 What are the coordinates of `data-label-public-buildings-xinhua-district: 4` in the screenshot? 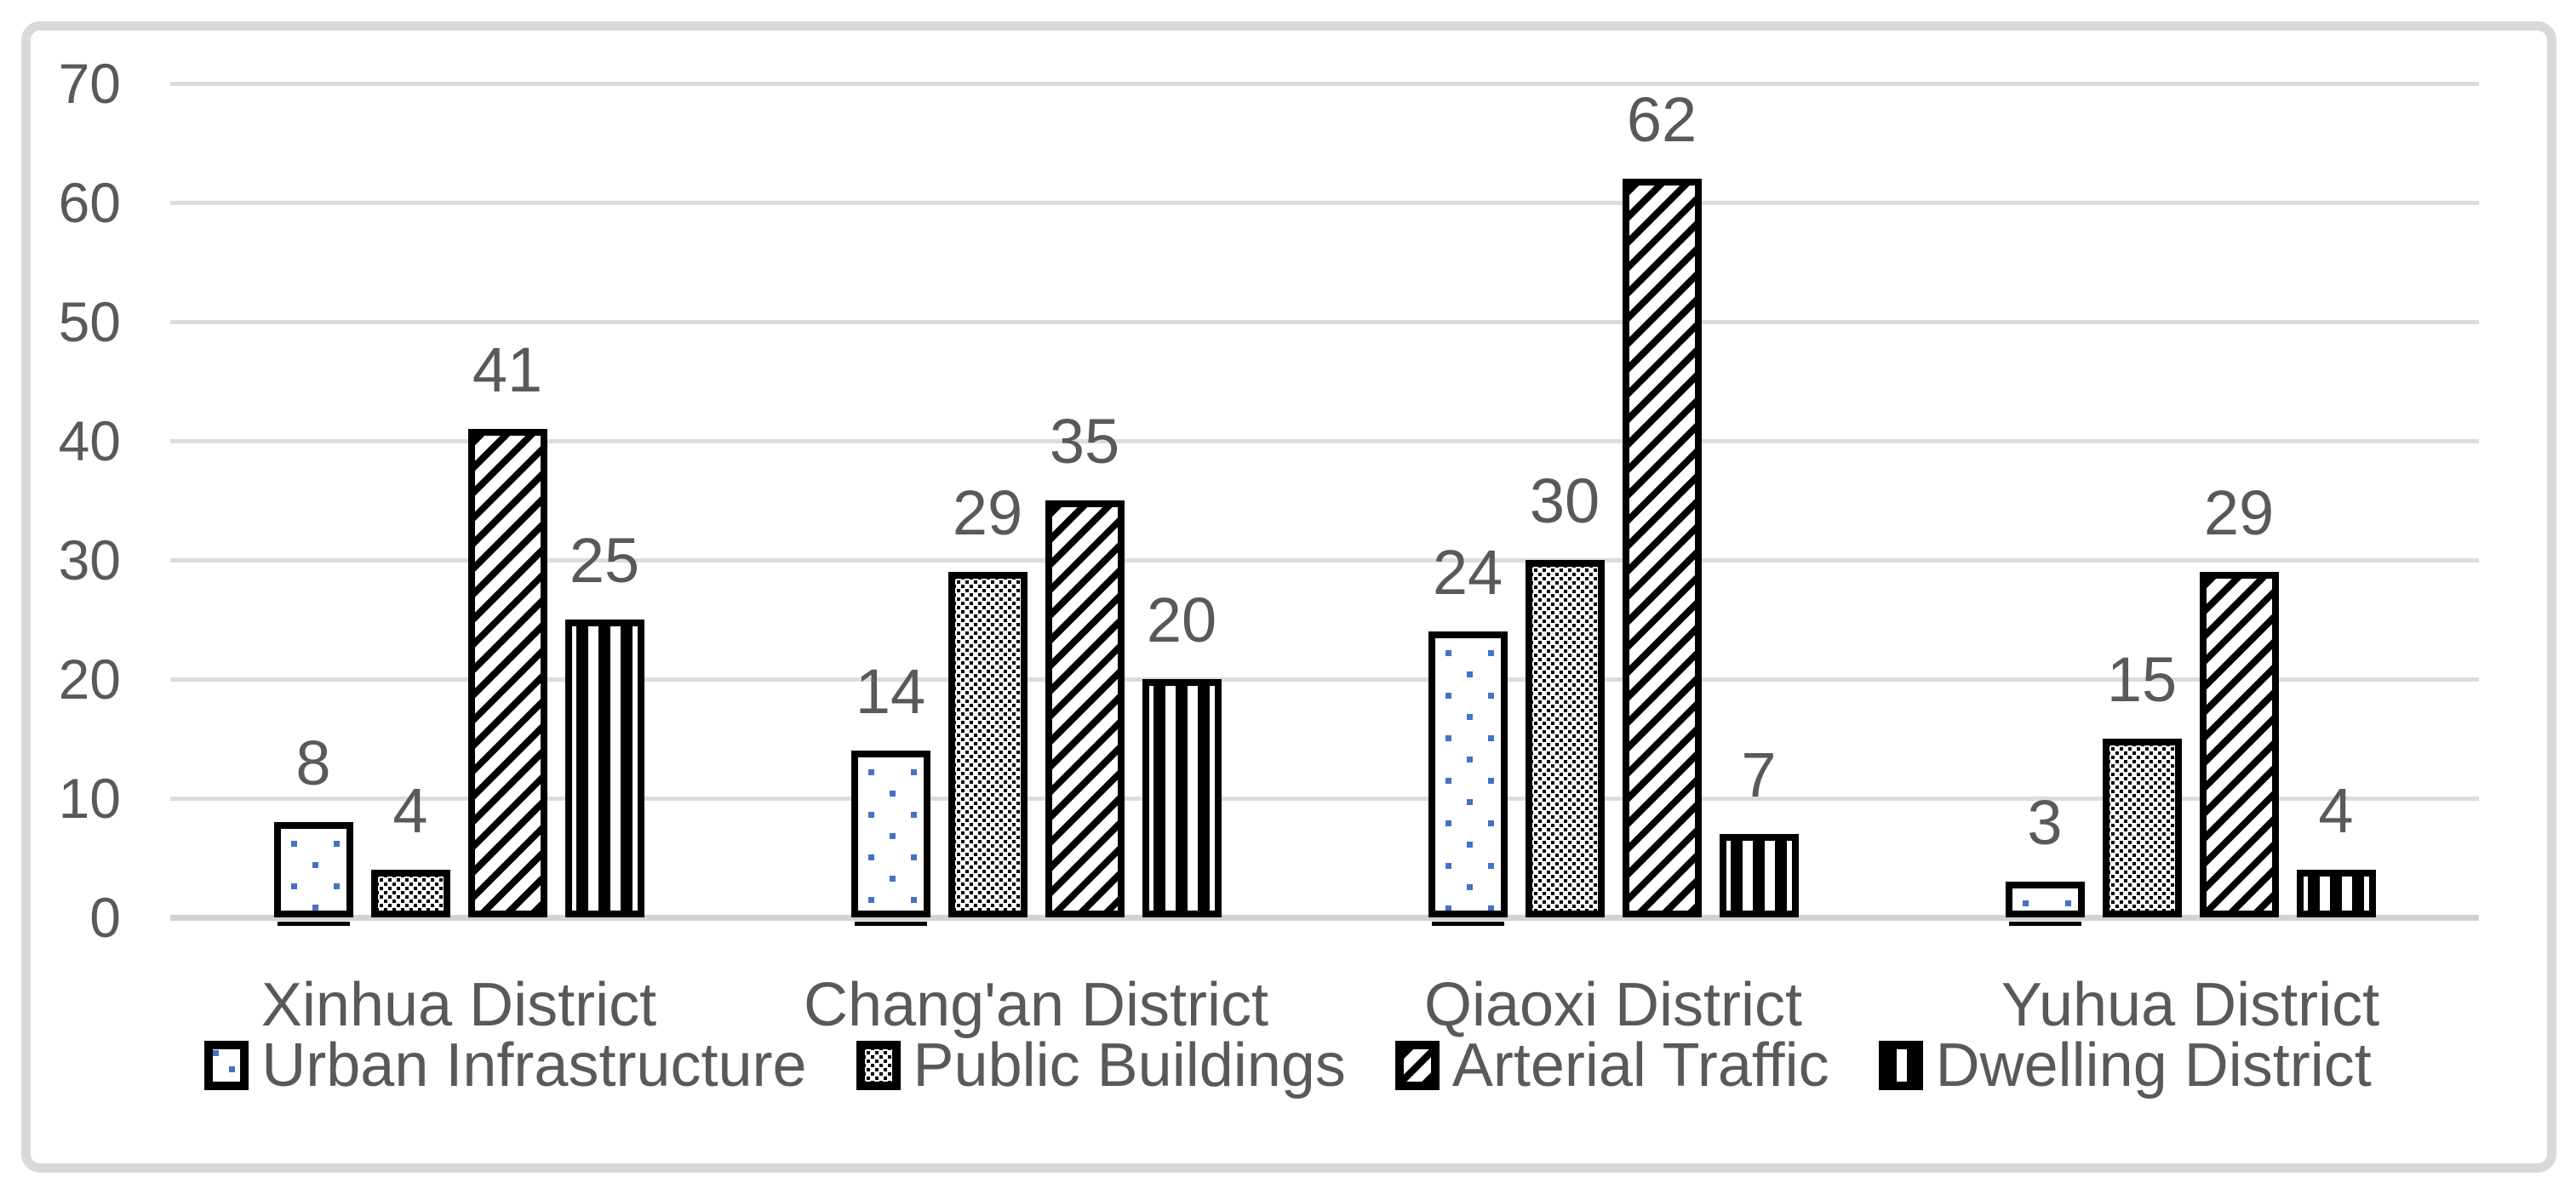 It's located at (410, 811).